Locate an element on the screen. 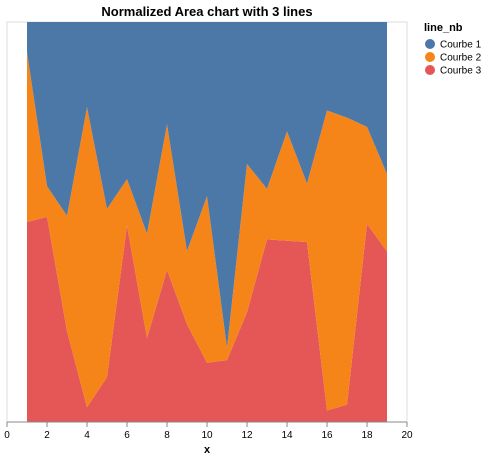 This screenshot has height=459, width=489. x-tick-label: 2 is located at coordinates (47, 435).